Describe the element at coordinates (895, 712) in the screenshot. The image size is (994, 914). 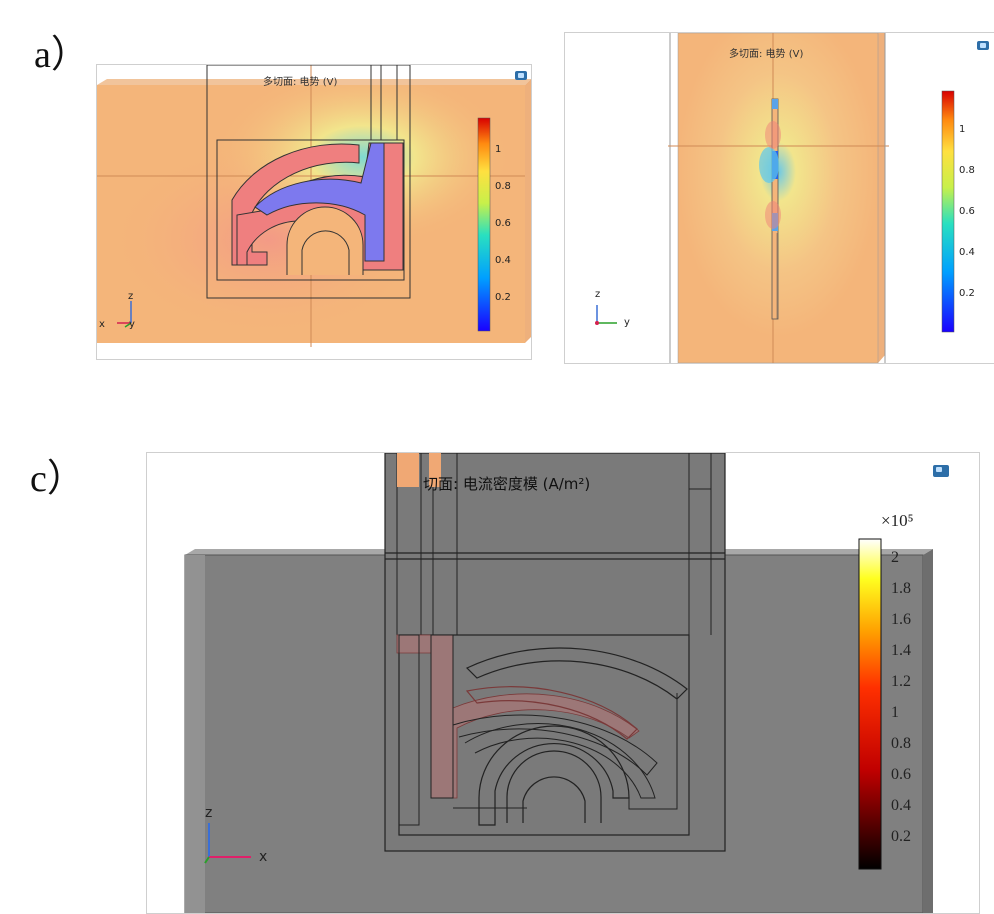
I see `colorbar-c-tick: 1` at that location.